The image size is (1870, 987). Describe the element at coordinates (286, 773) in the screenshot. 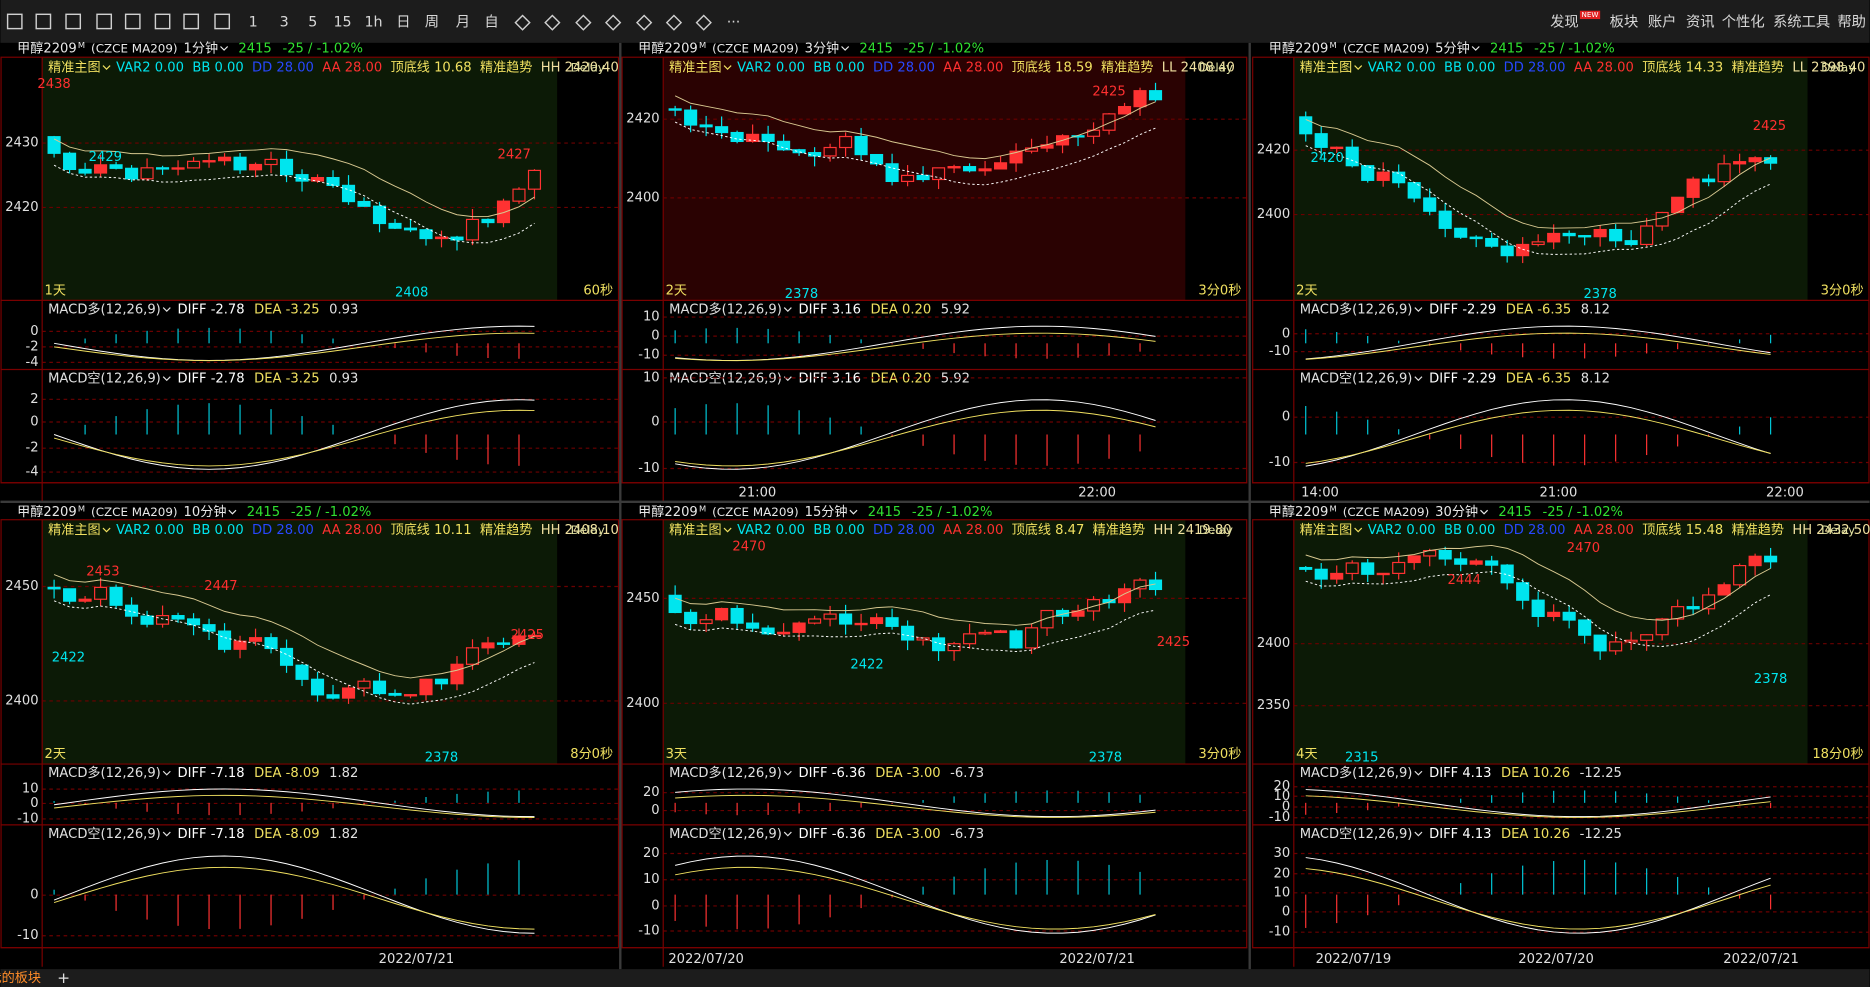

I see `macd-dea: DEA -8.09` at that location.